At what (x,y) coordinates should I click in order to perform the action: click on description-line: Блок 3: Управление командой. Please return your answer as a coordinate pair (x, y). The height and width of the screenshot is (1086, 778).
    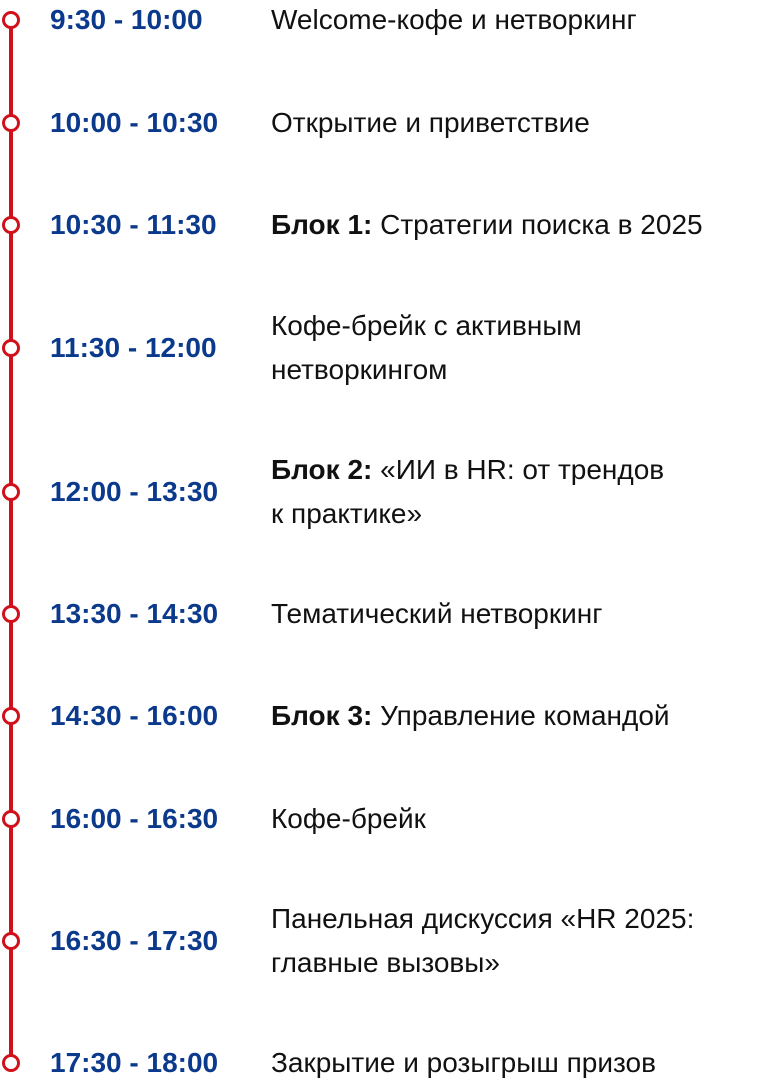
    Looking at the image, I should click on (470, 716).